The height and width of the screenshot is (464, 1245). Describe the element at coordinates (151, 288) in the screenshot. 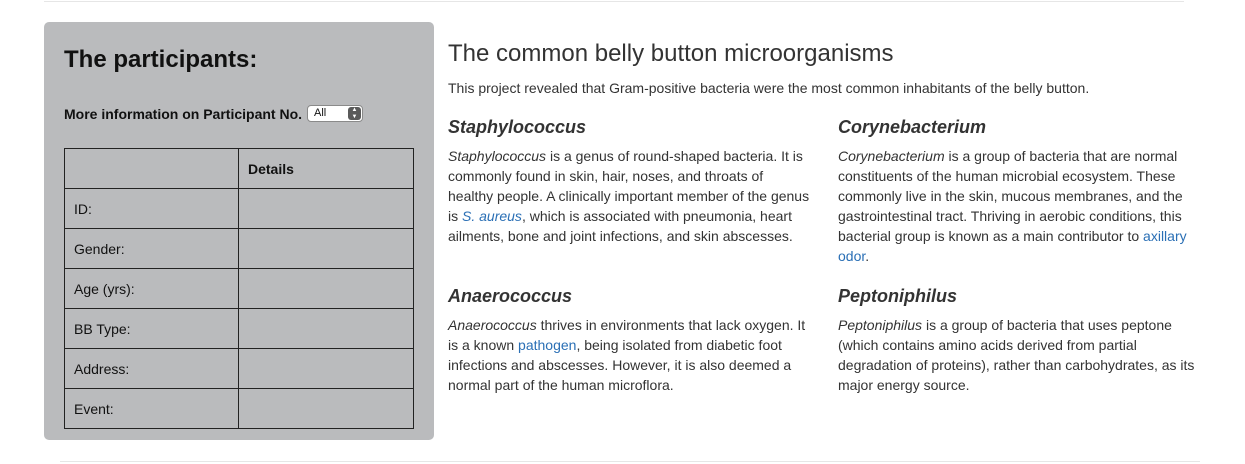

I see `row-label-age: Age (yrs):` at that location.